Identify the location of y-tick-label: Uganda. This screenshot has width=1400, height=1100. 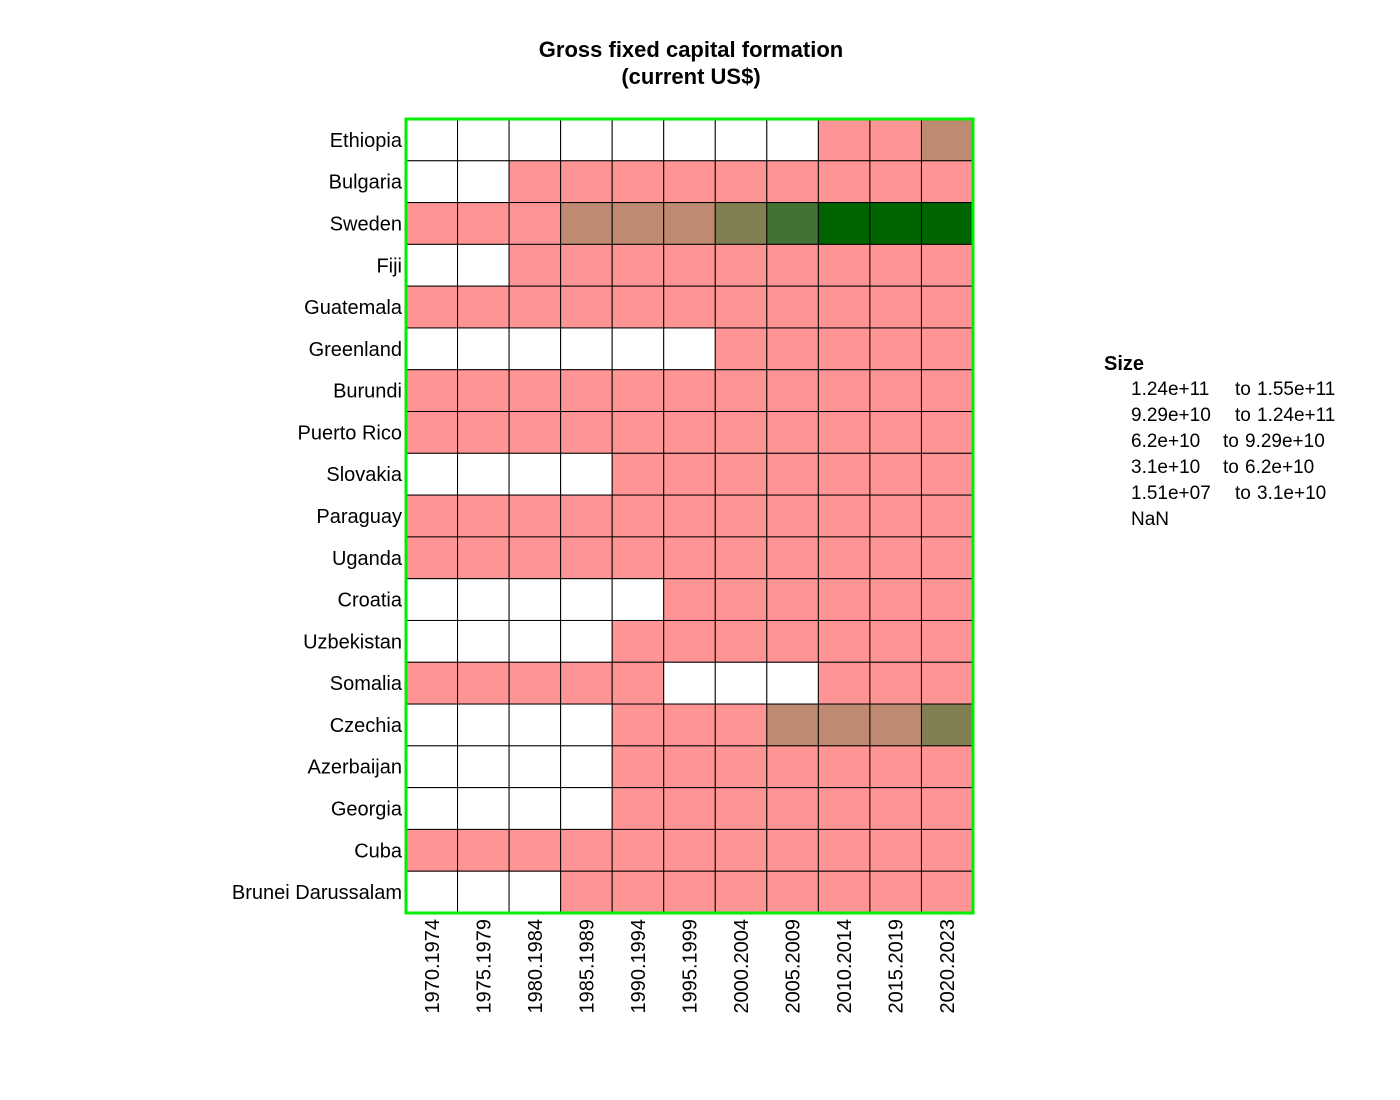
(367, 559).